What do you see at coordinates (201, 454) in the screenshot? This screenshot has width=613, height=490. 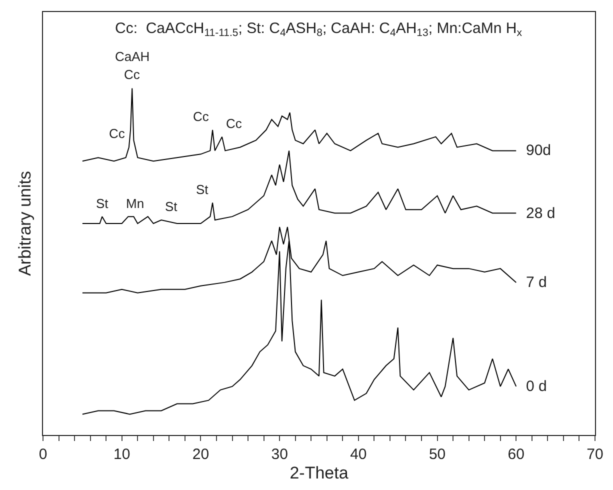 I see `x-tick-label: 20` at bounding box center [201, 454].